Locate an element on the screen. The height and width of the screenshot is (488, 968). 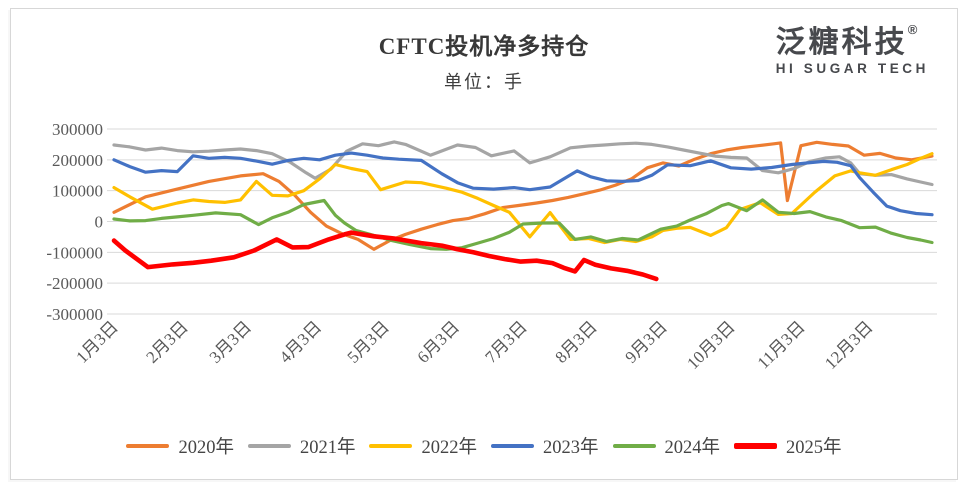
x-axis-tick-label: 6月3日 is located at coordinates (438, 341).